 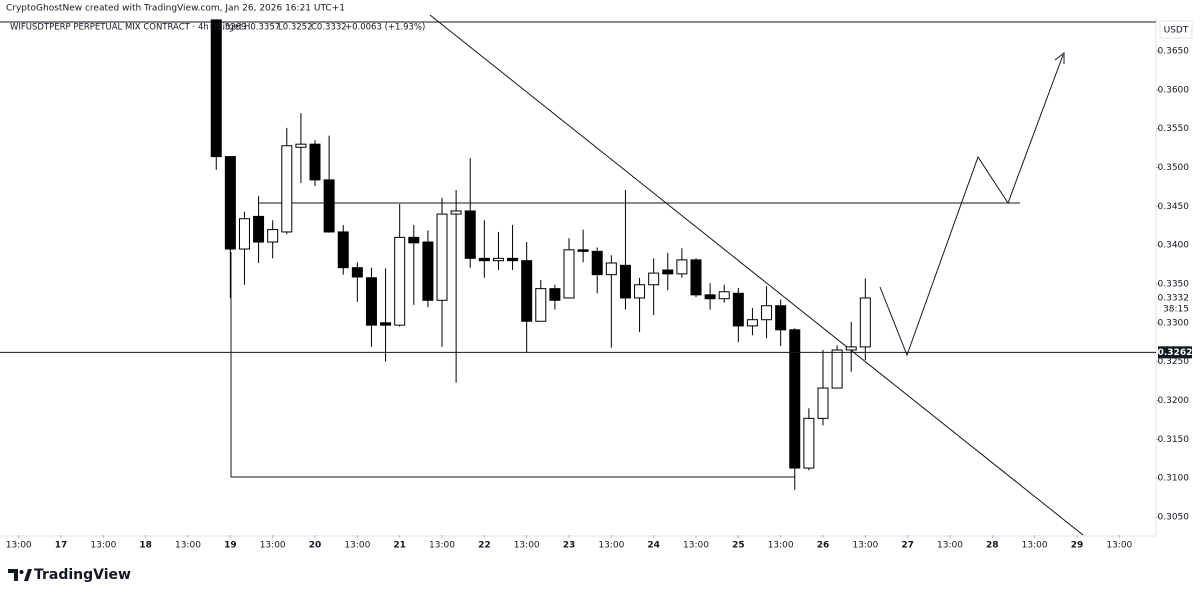 I want to click on x-tick-label: 19, so click(x=230, y=546).